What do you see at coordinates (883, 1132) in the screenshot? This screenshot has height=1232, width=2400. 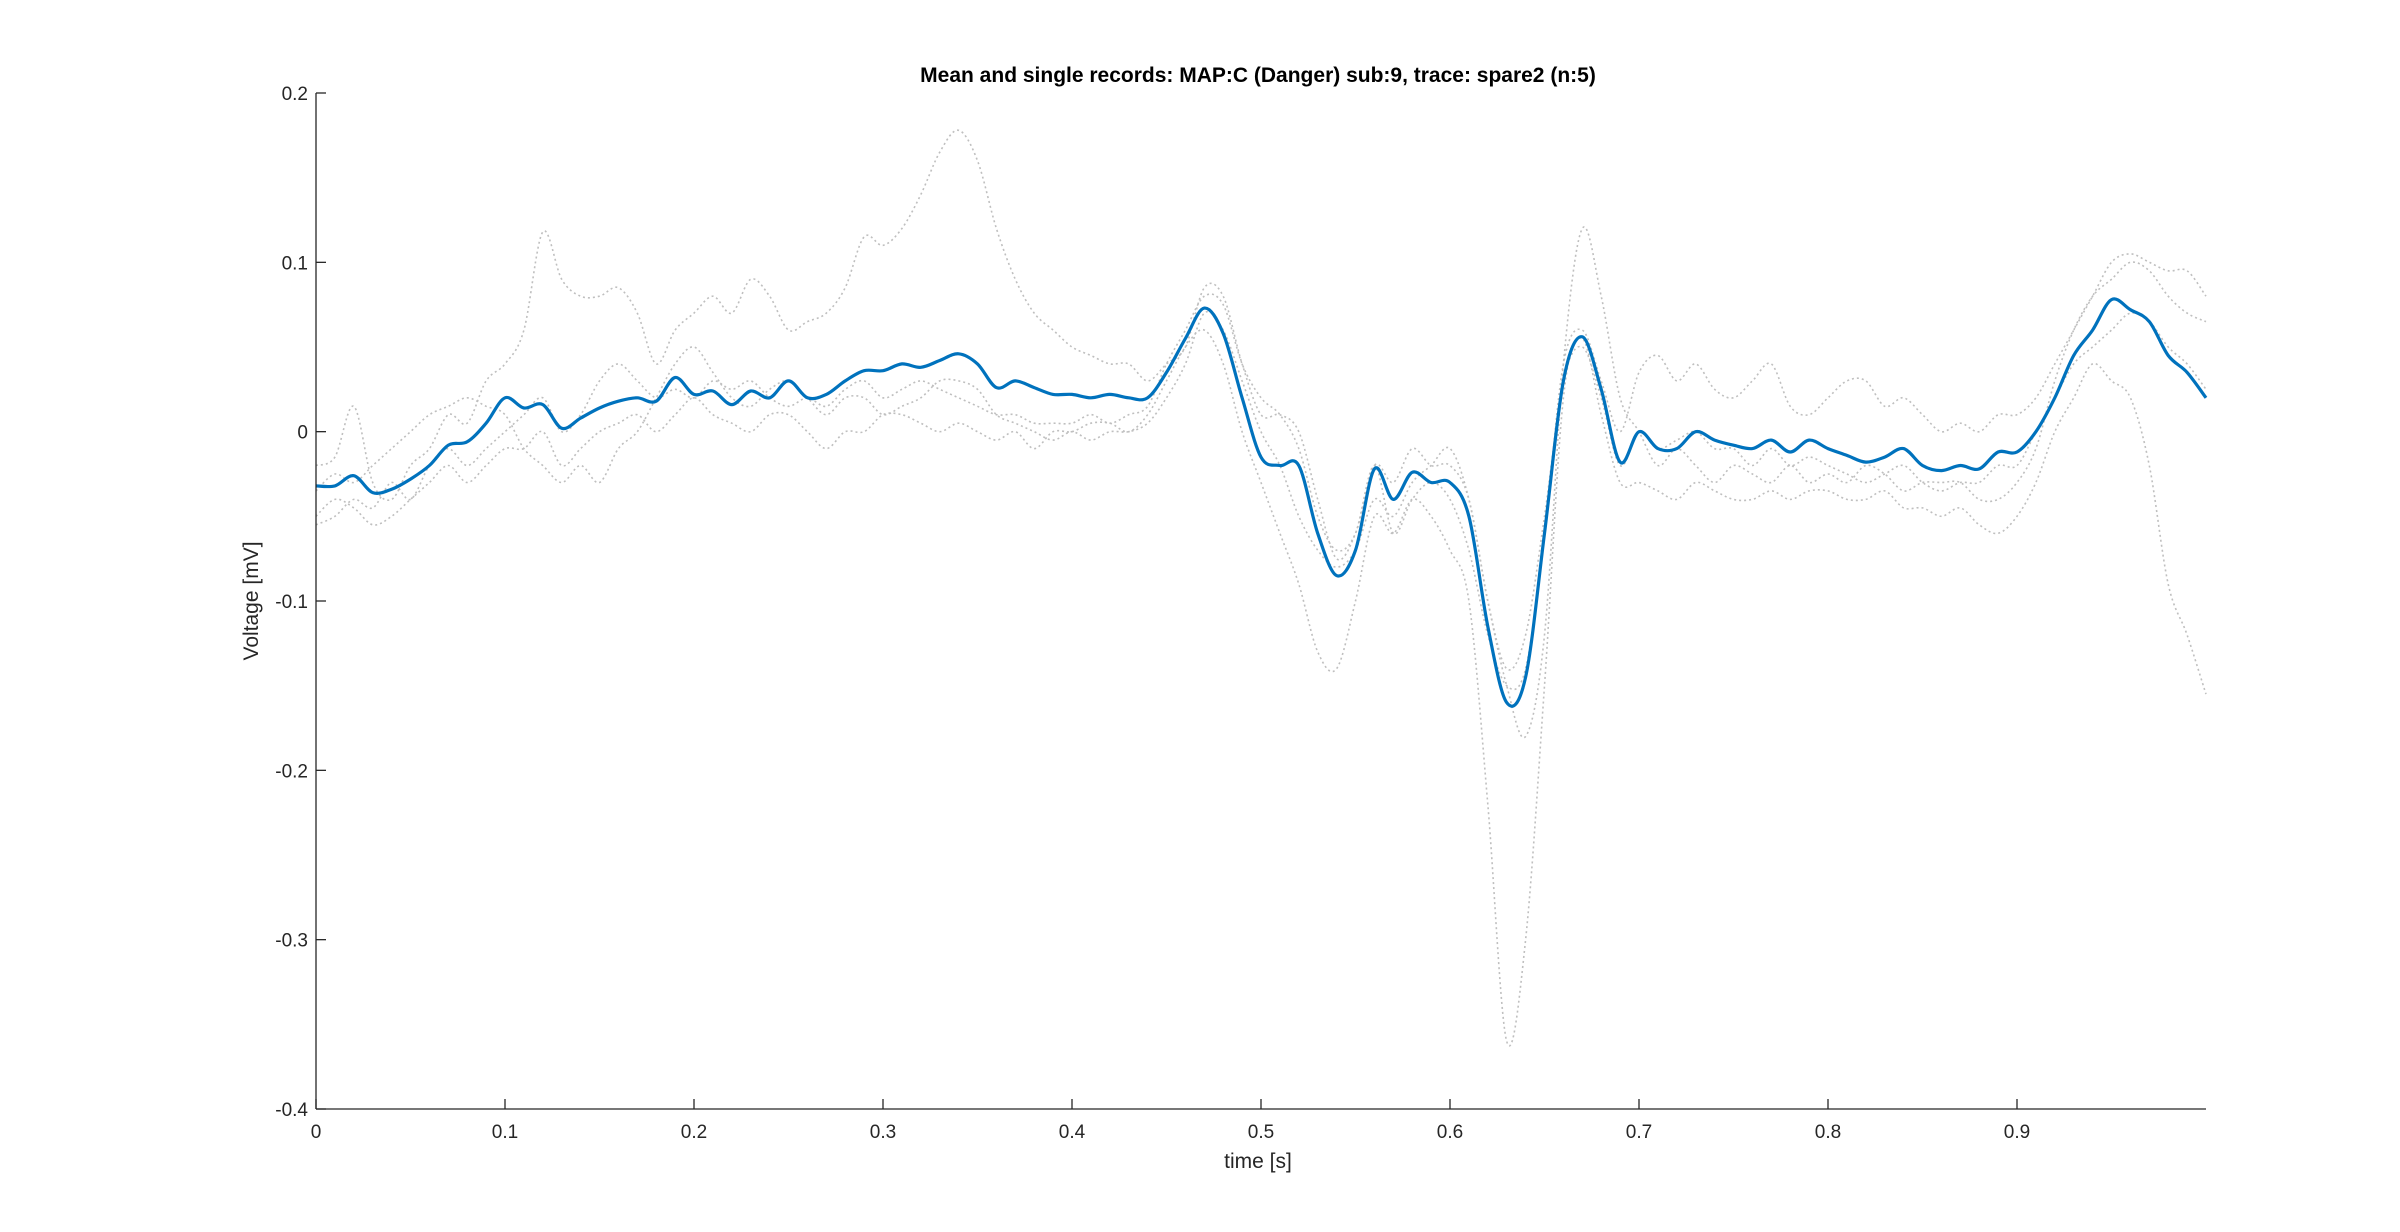 I see `x-tick-label: 0.3` at bounding box center [883, 1132].